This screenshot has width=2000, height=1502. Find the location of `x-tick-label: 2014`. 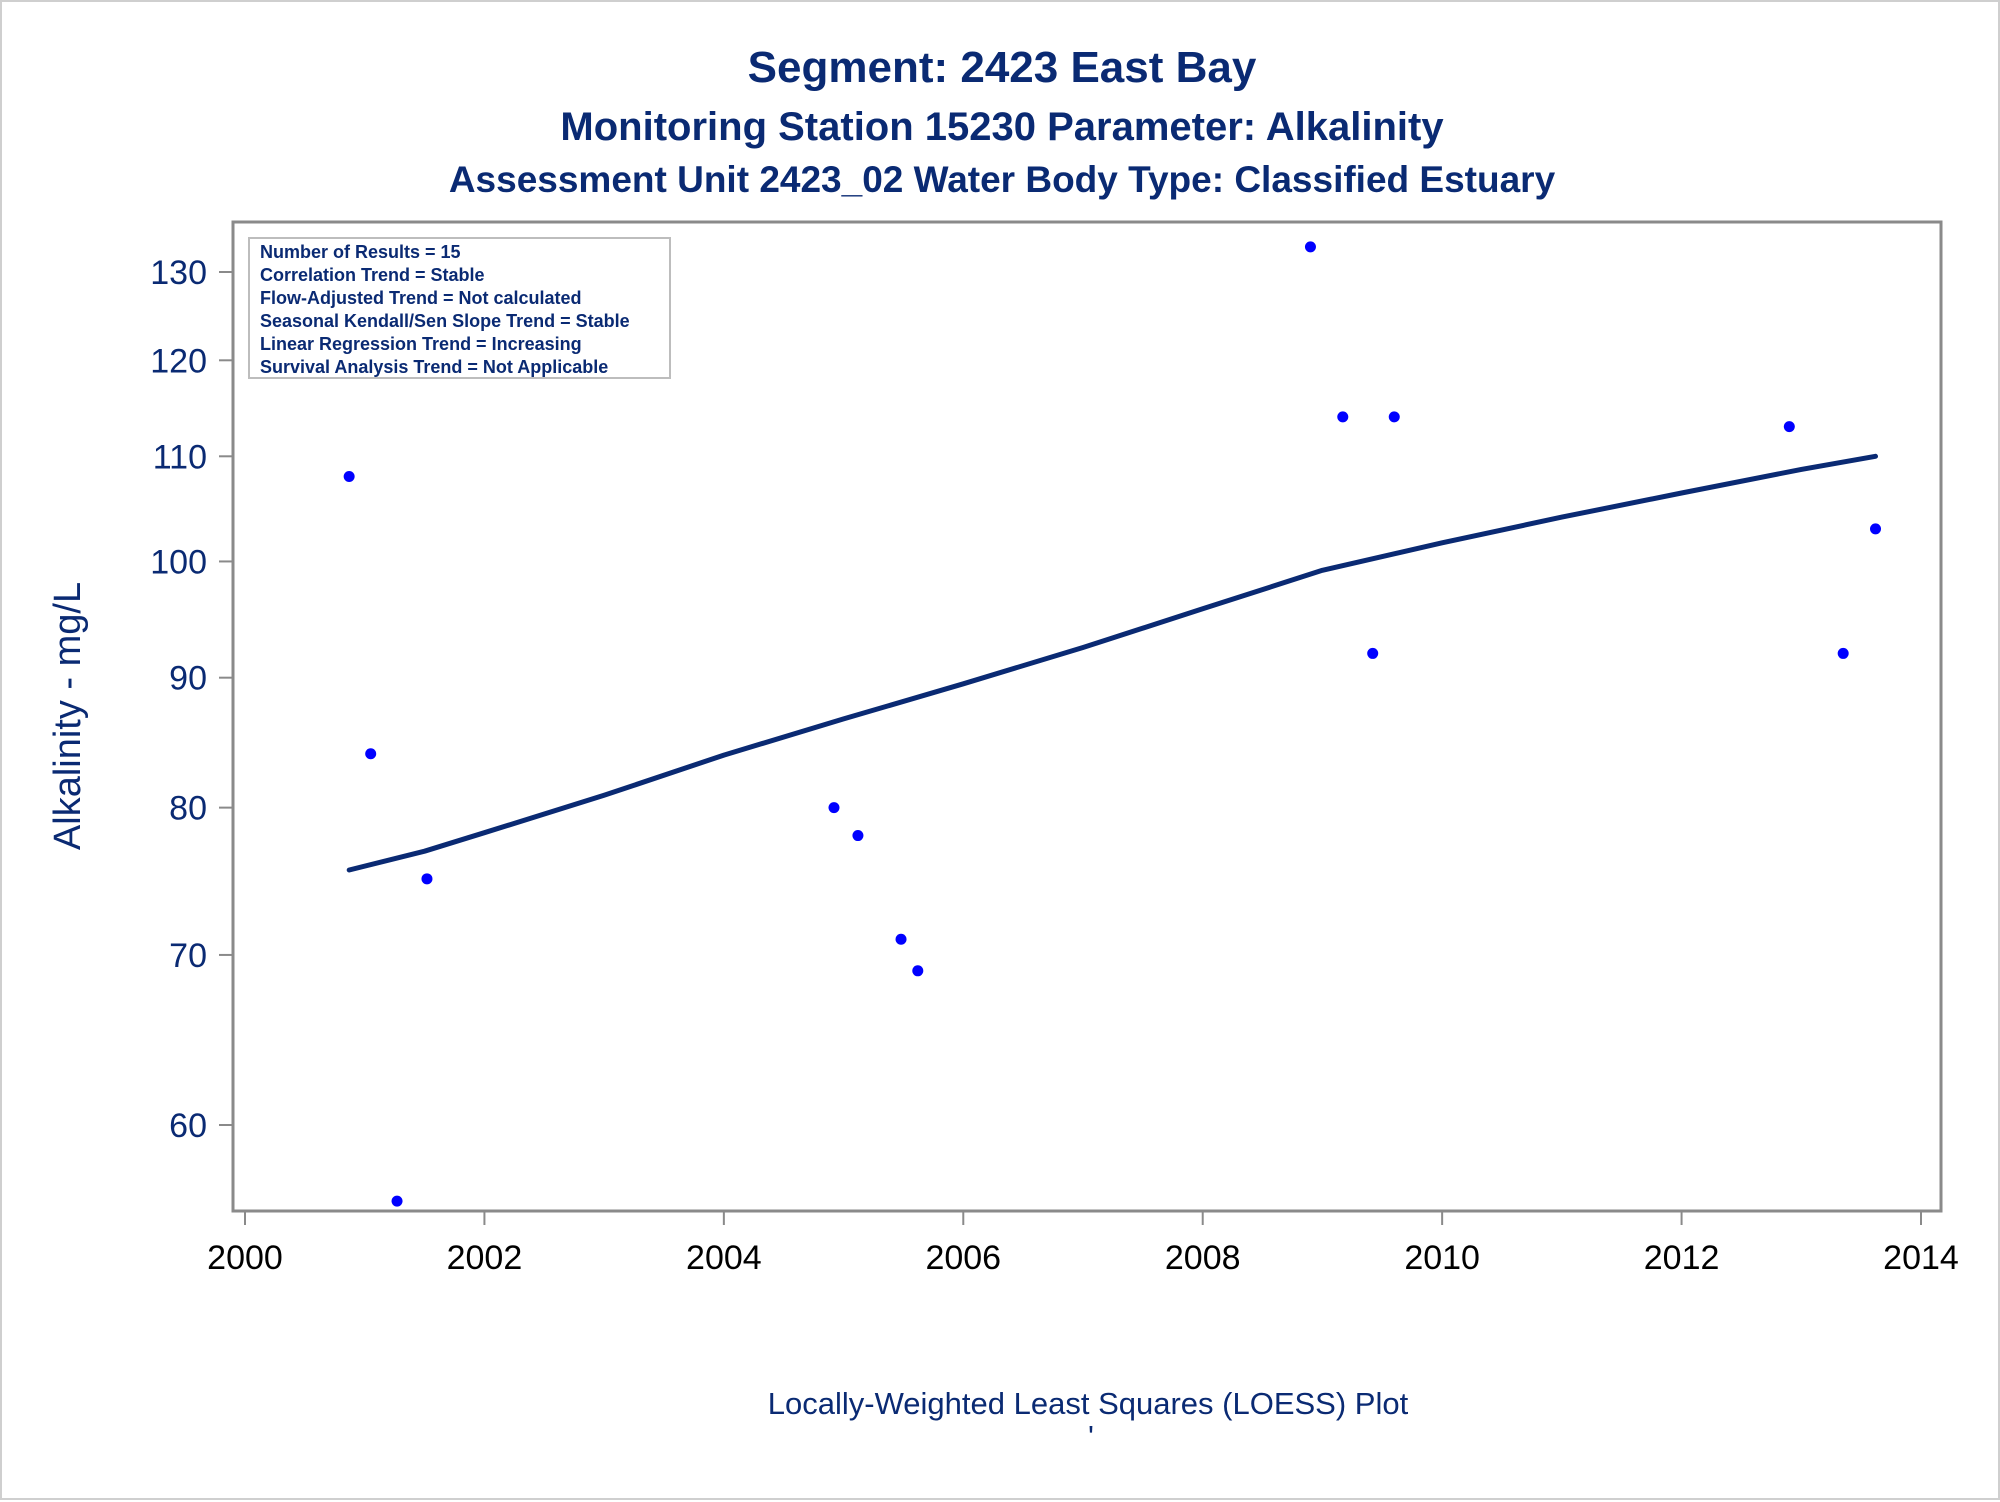

x-tick-label: 2014 is located at coordinates (1921, 1258).